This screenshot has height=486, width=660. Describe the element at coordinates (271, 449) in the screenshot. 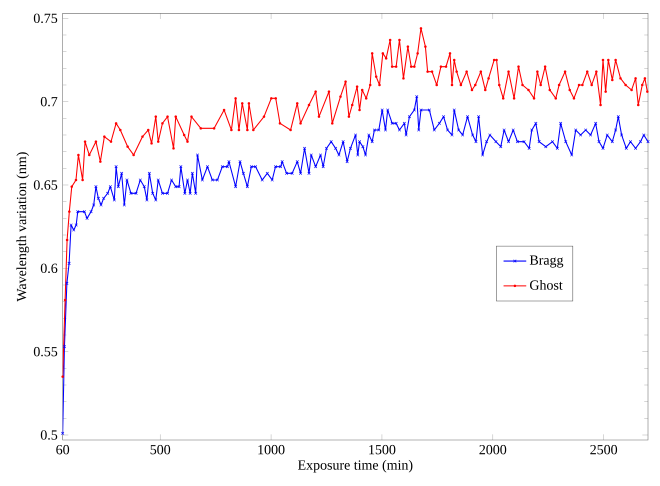

I see `x-tick-label: 1000` at that location.